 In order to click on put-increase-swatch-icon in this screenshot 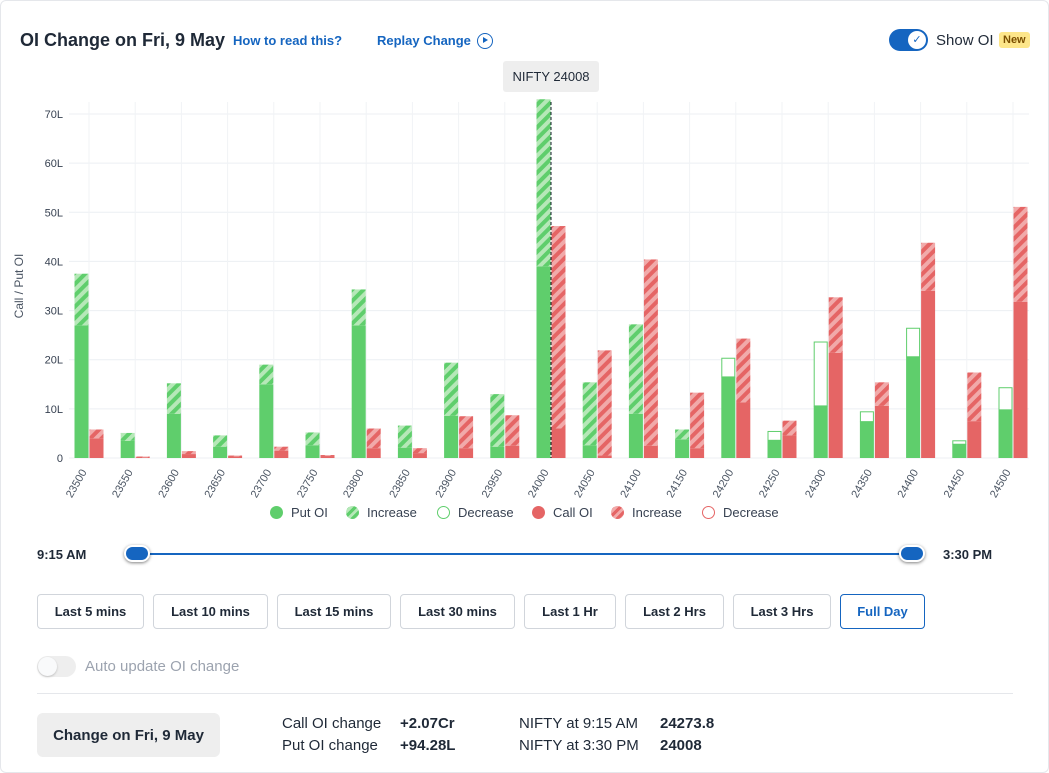, I will do `click(352, 512)`.